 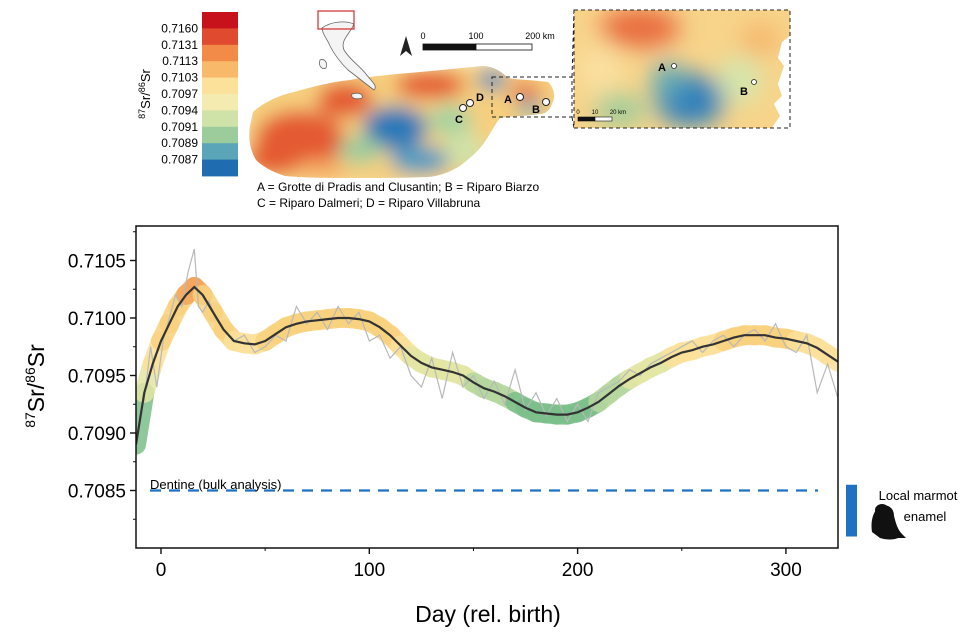 I want to click on inset-map: A B 0 10 20 km, so click(x=682, y=69).